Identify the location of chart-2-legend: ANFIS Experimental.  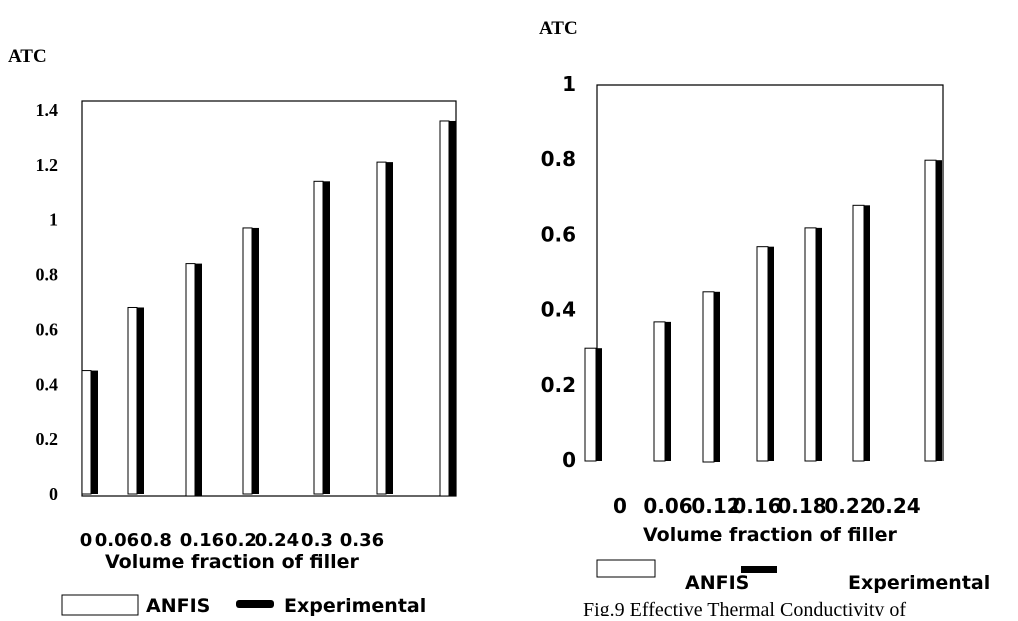
(793, 576).